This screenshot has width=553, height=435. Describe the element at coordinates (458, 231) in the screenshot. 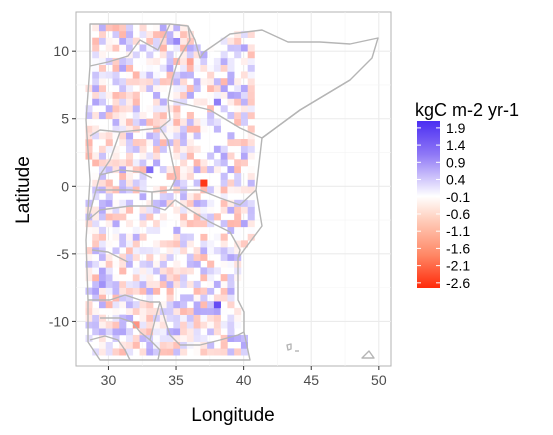

I see `legend-label: -1.1` at that location.